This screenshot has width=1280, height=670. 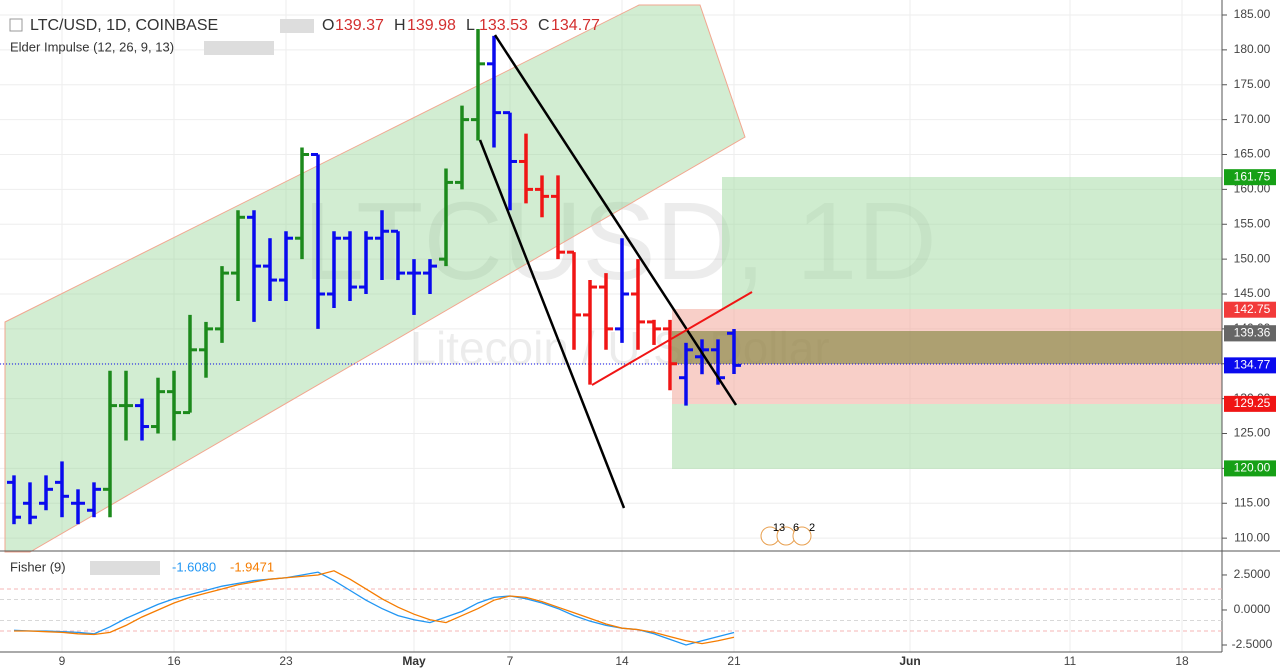 What do you see at coordinates (125, 568) in the screenshot?
I see `fisher-buttons` at bounding box center [125, 568].